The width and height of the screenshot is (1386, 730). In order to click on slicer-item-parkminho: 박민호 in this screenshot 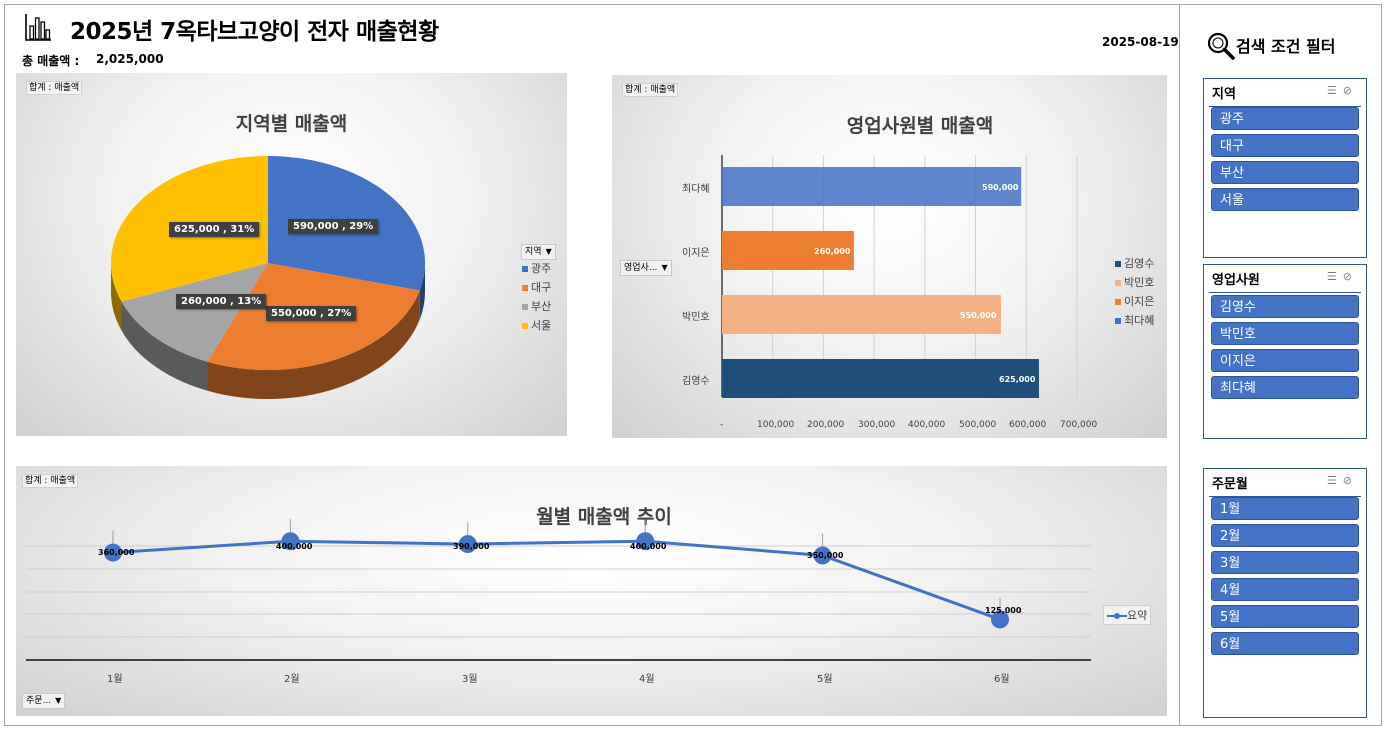, I will do `click(1285, 333)`.